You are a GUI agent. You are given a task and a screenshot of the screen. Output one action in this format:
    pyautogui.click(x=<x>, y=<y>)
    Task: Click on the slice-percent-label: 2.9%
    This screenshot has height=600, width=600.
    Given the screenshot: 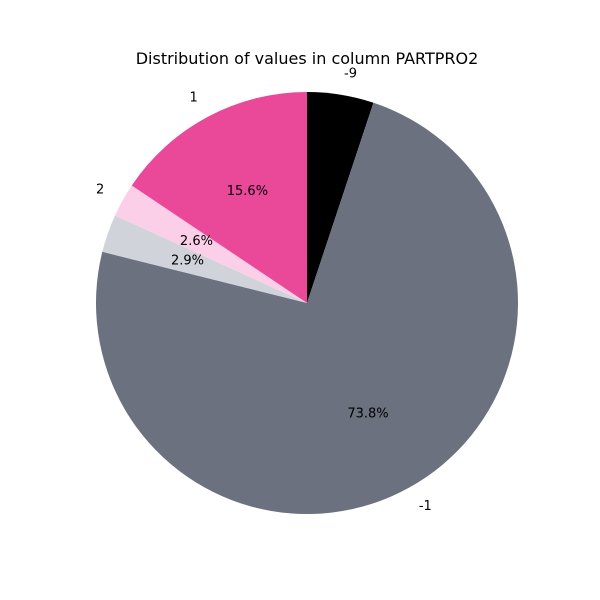 What is the action you would take?
    pyautogui.click(x=187, y=261)
    